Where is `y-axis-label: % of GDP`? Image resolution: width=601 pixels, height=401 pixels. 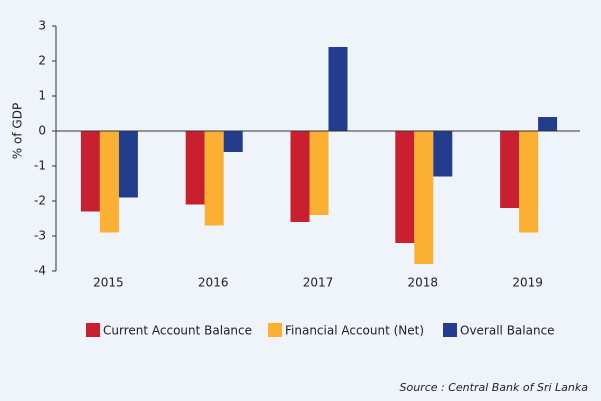
y-axis-label: % of GDP is located at coordinates (18, 131).